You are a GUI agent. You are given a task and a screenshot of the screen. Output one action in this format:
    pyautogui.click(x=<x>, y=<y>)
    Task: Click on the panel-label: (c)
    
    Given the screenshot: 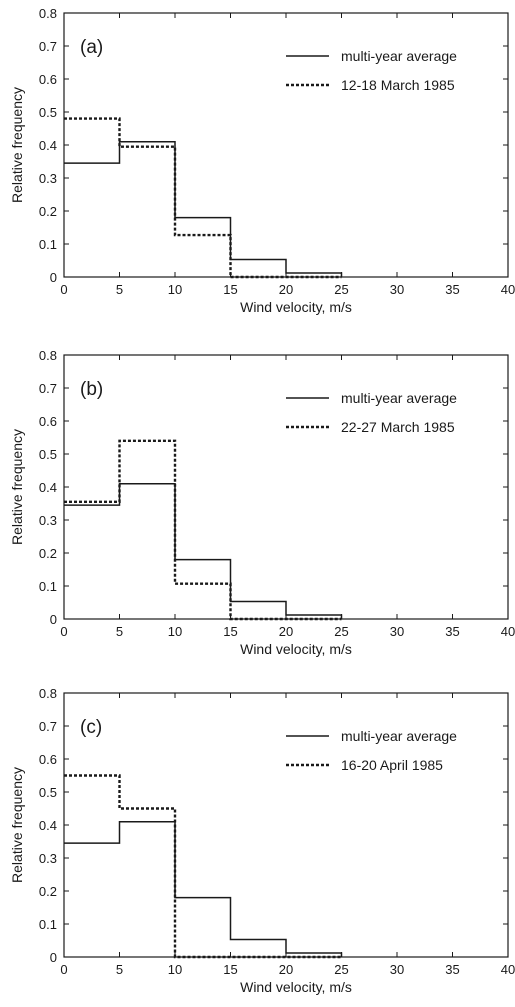 What is the action you would take?
    pyautogui.click(x=91, y=727)
    